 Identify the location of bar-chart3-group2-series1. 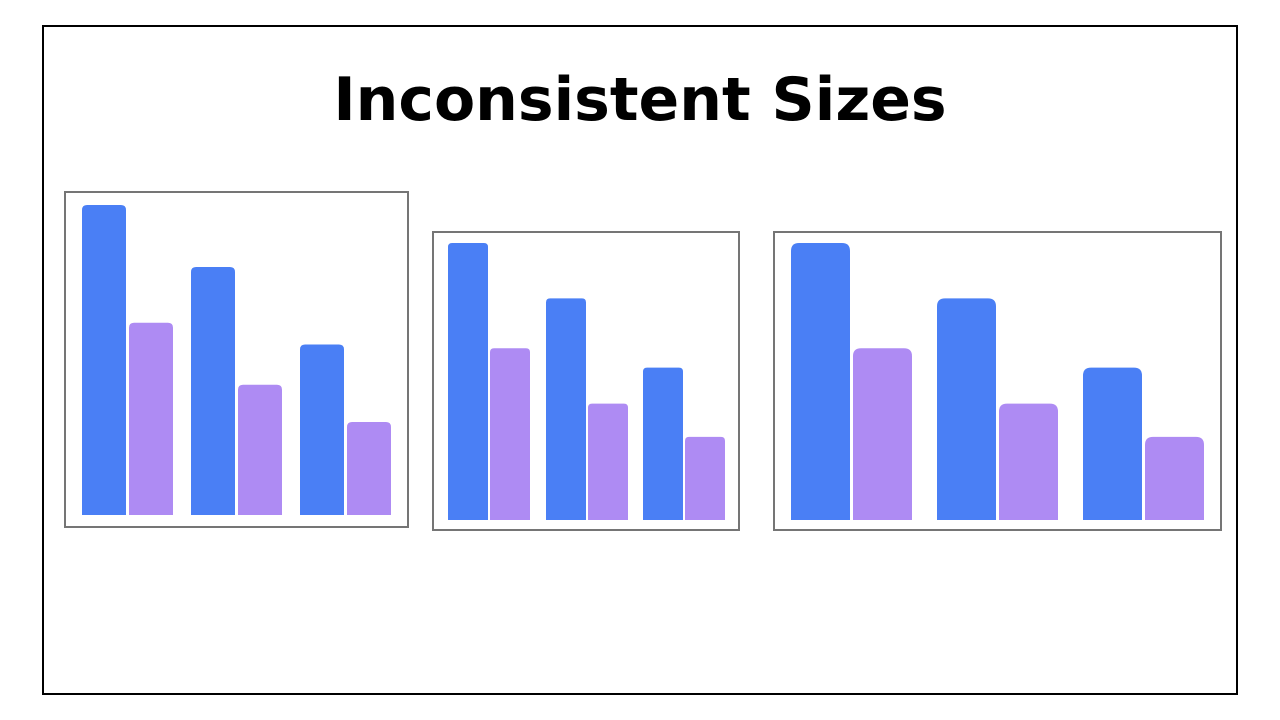
(966, 409).